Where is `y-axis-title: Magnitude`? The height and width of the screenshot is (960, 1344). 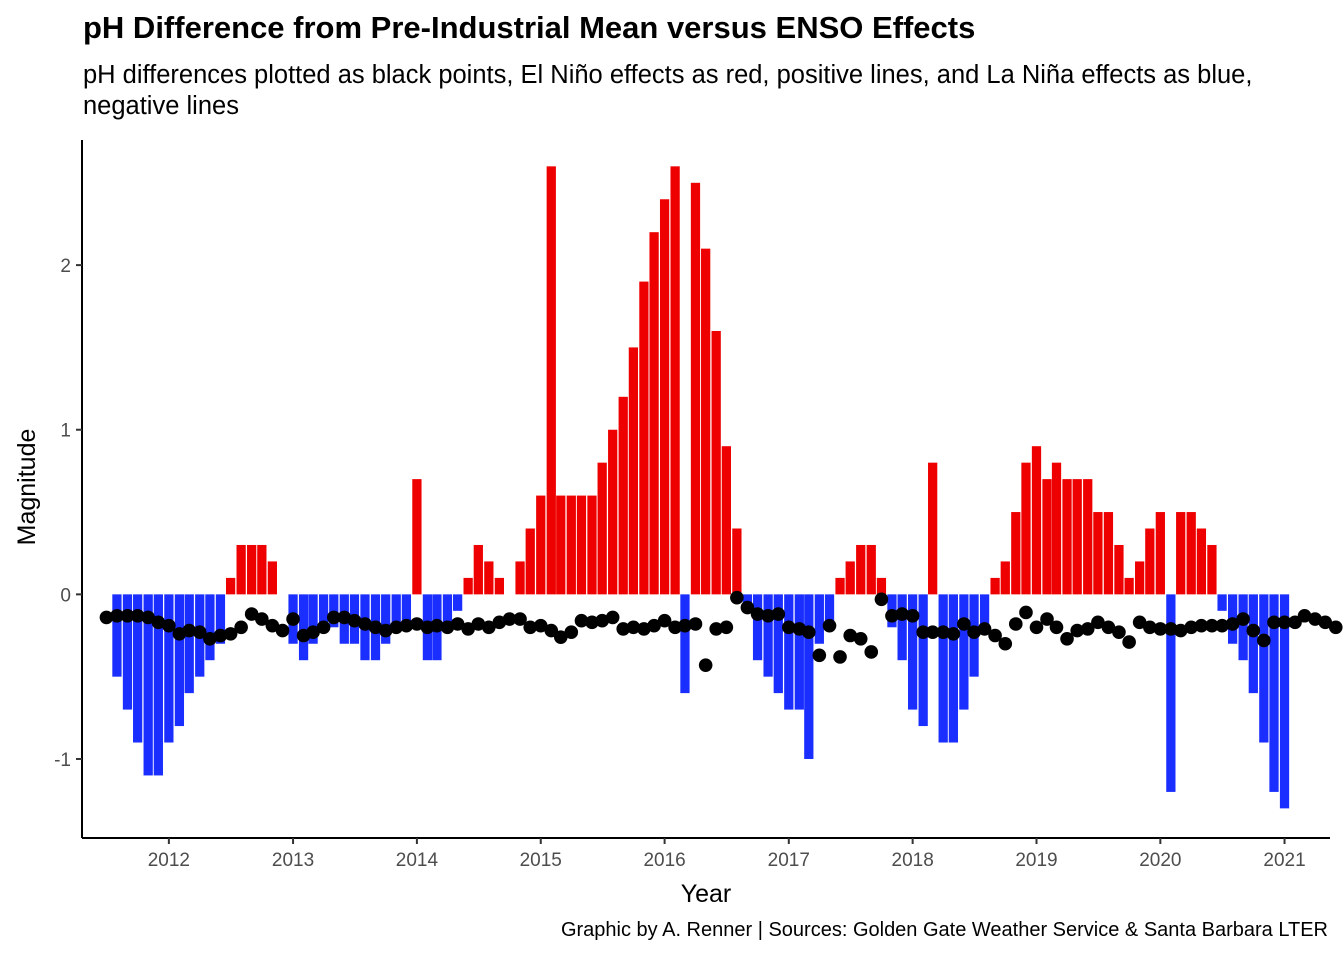 y-axis-title: Magnitude is located at coordinates (27, 487).